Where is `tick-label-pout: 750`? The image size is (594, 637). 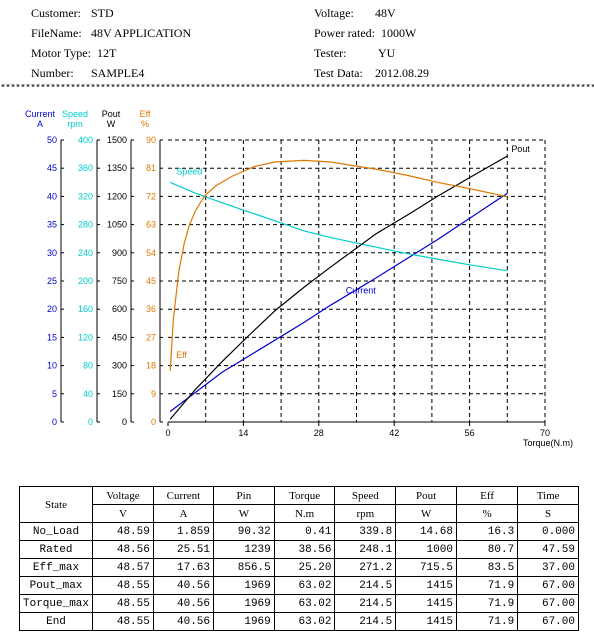
tick-label-pout: 750 is located at coordinates (119, 281).